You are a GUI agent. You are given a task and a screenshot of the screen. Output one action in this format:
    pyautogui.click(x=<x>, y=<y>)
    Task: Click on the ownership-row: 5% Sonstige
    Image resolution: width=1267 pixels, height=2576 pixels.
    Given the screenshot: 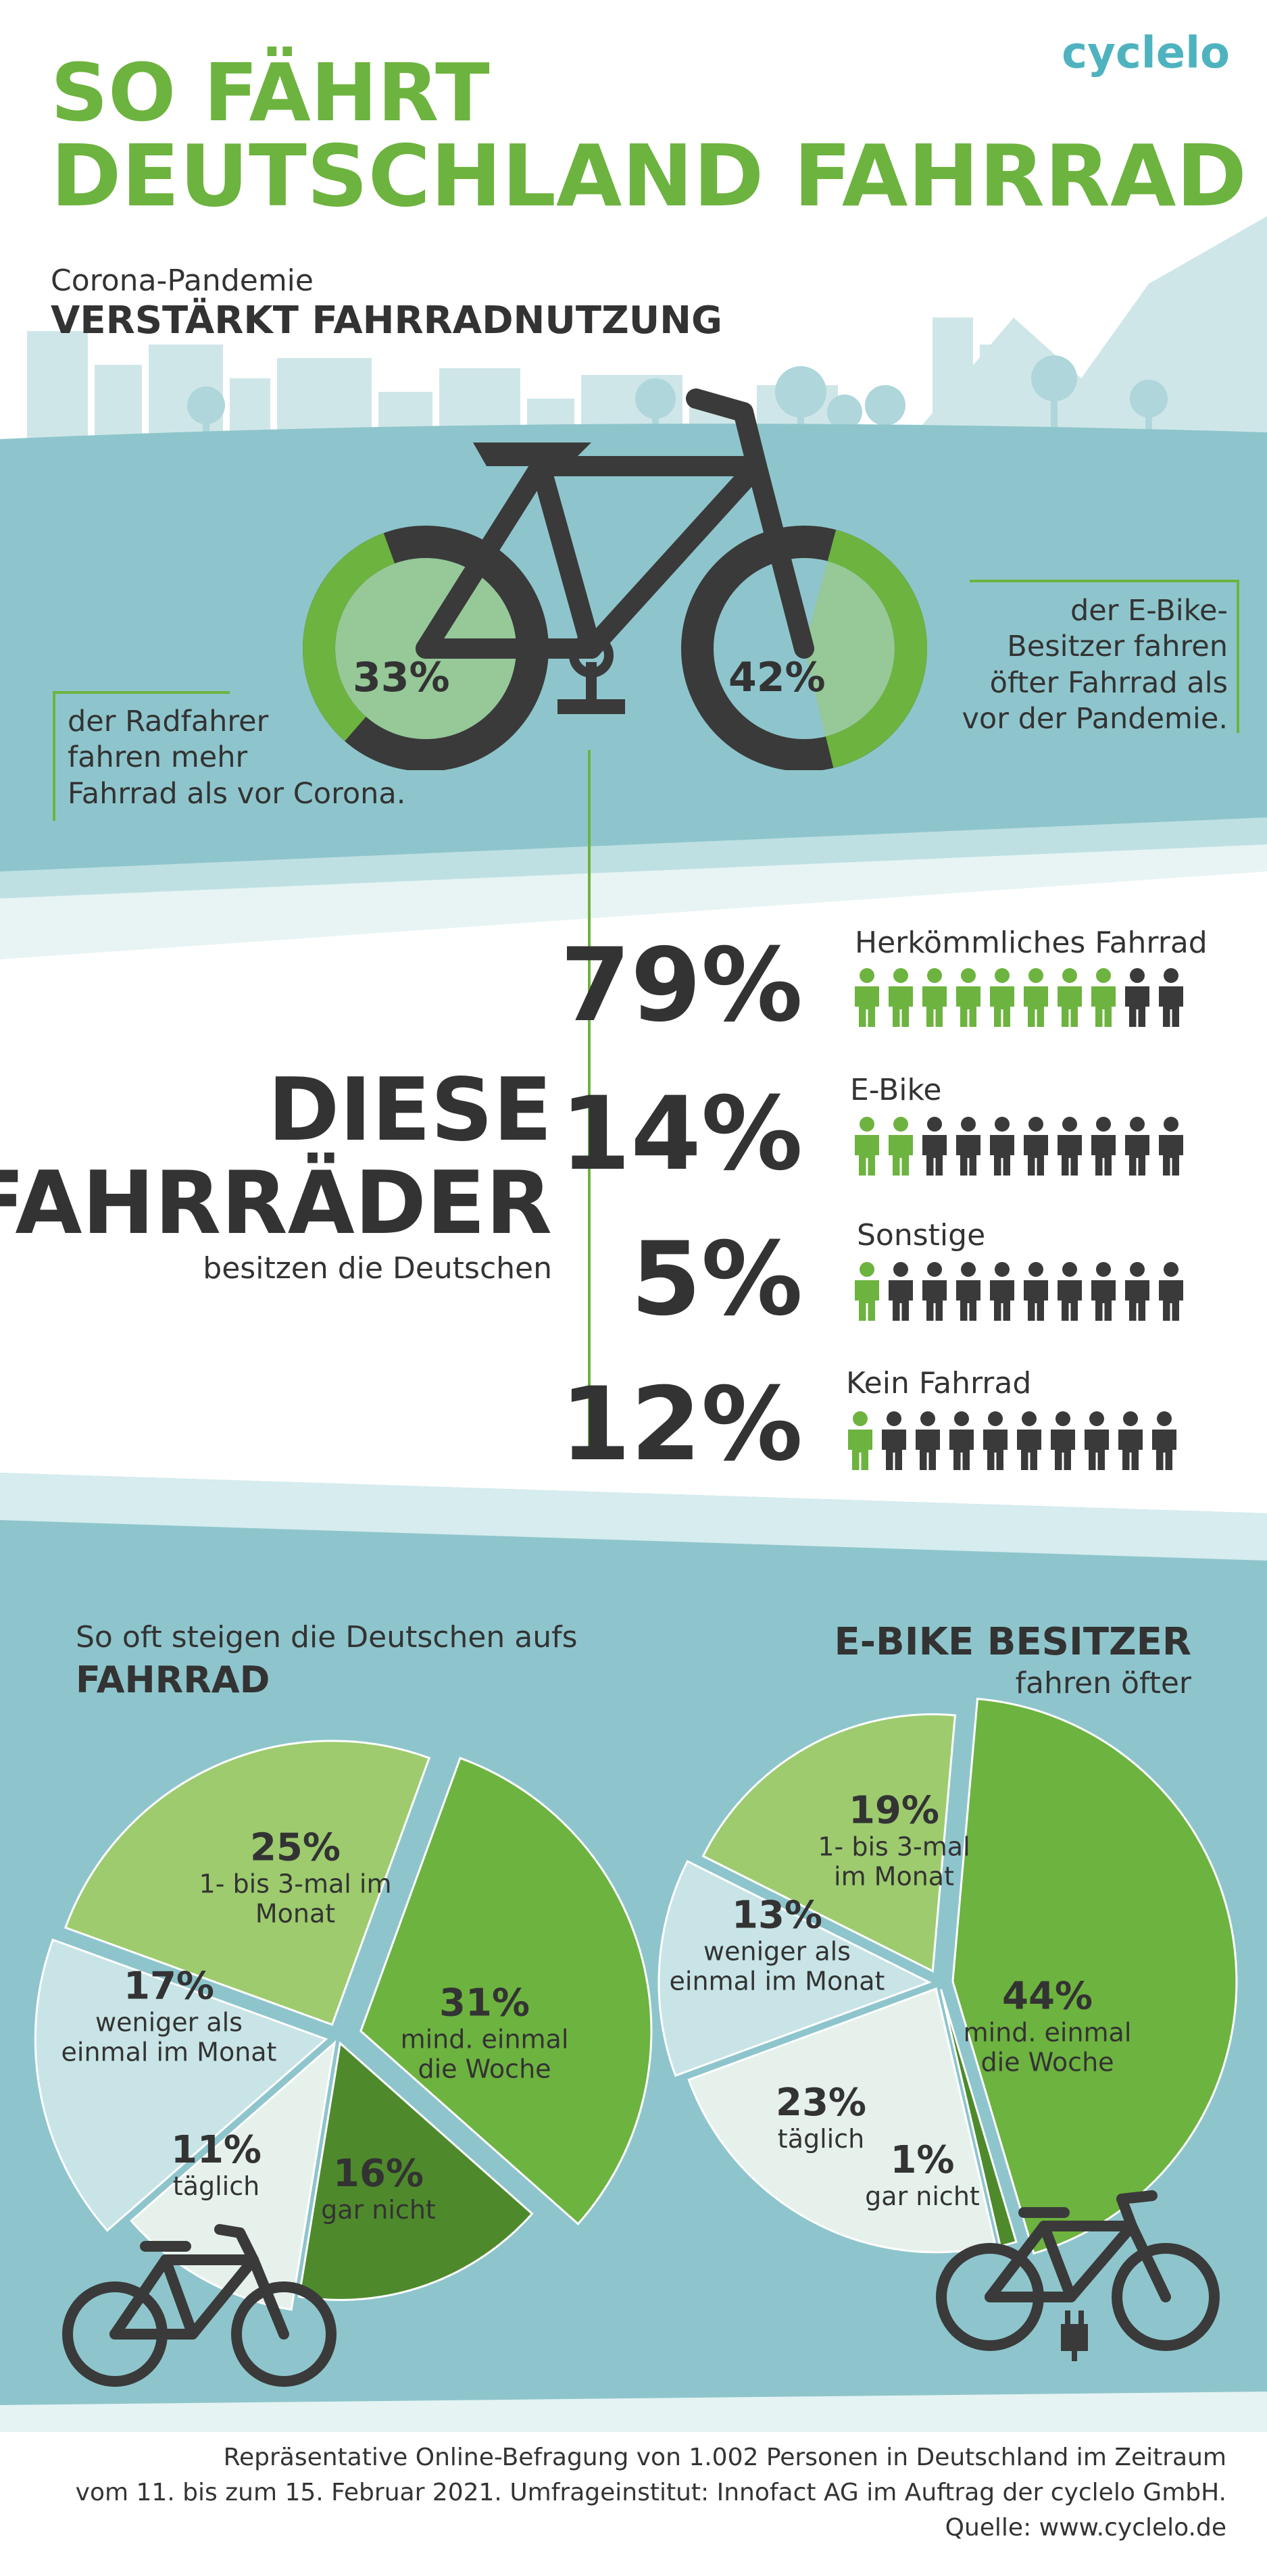 What is the action you would take?
    pyautogui.click(x=930, y=1277)
    